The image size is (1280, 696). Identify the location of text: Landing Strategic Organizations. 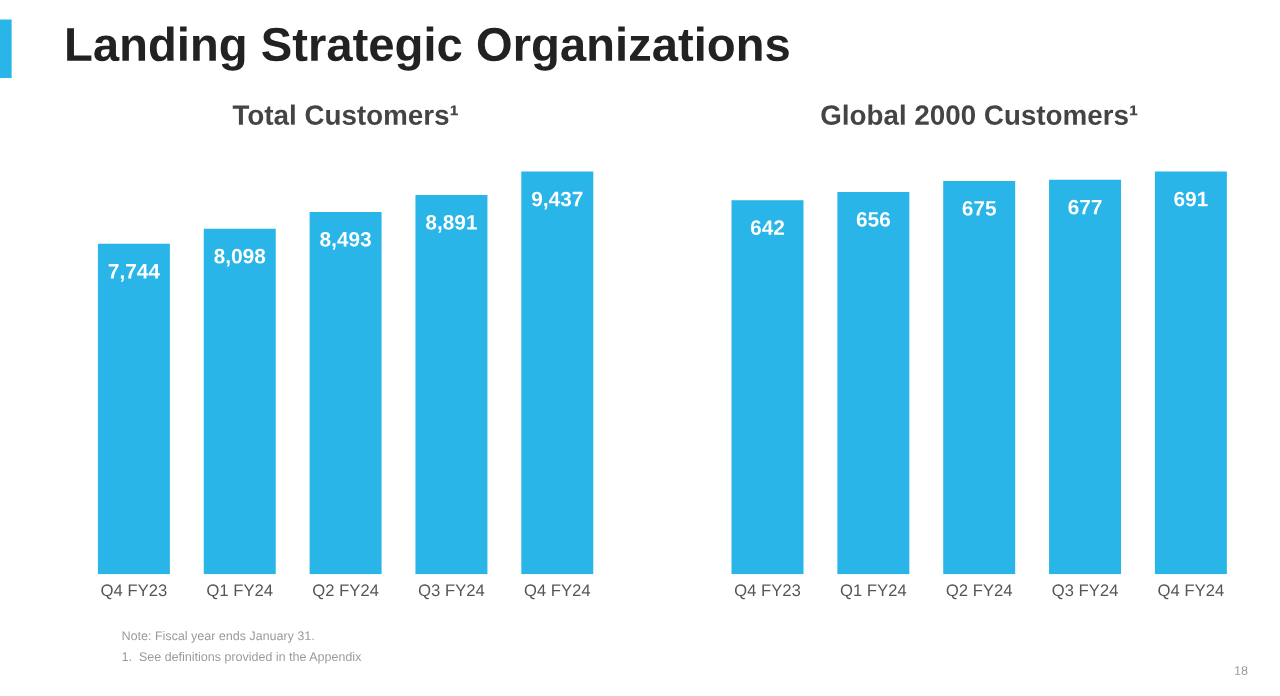
(428, 48).